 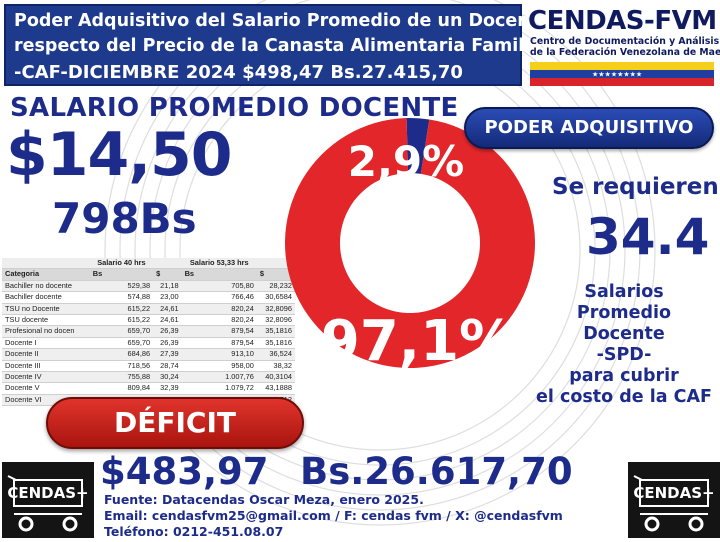 I want to click on table-row: Docente II 684,86 27,39 913,10 36,524, so click(x=148, y=354).